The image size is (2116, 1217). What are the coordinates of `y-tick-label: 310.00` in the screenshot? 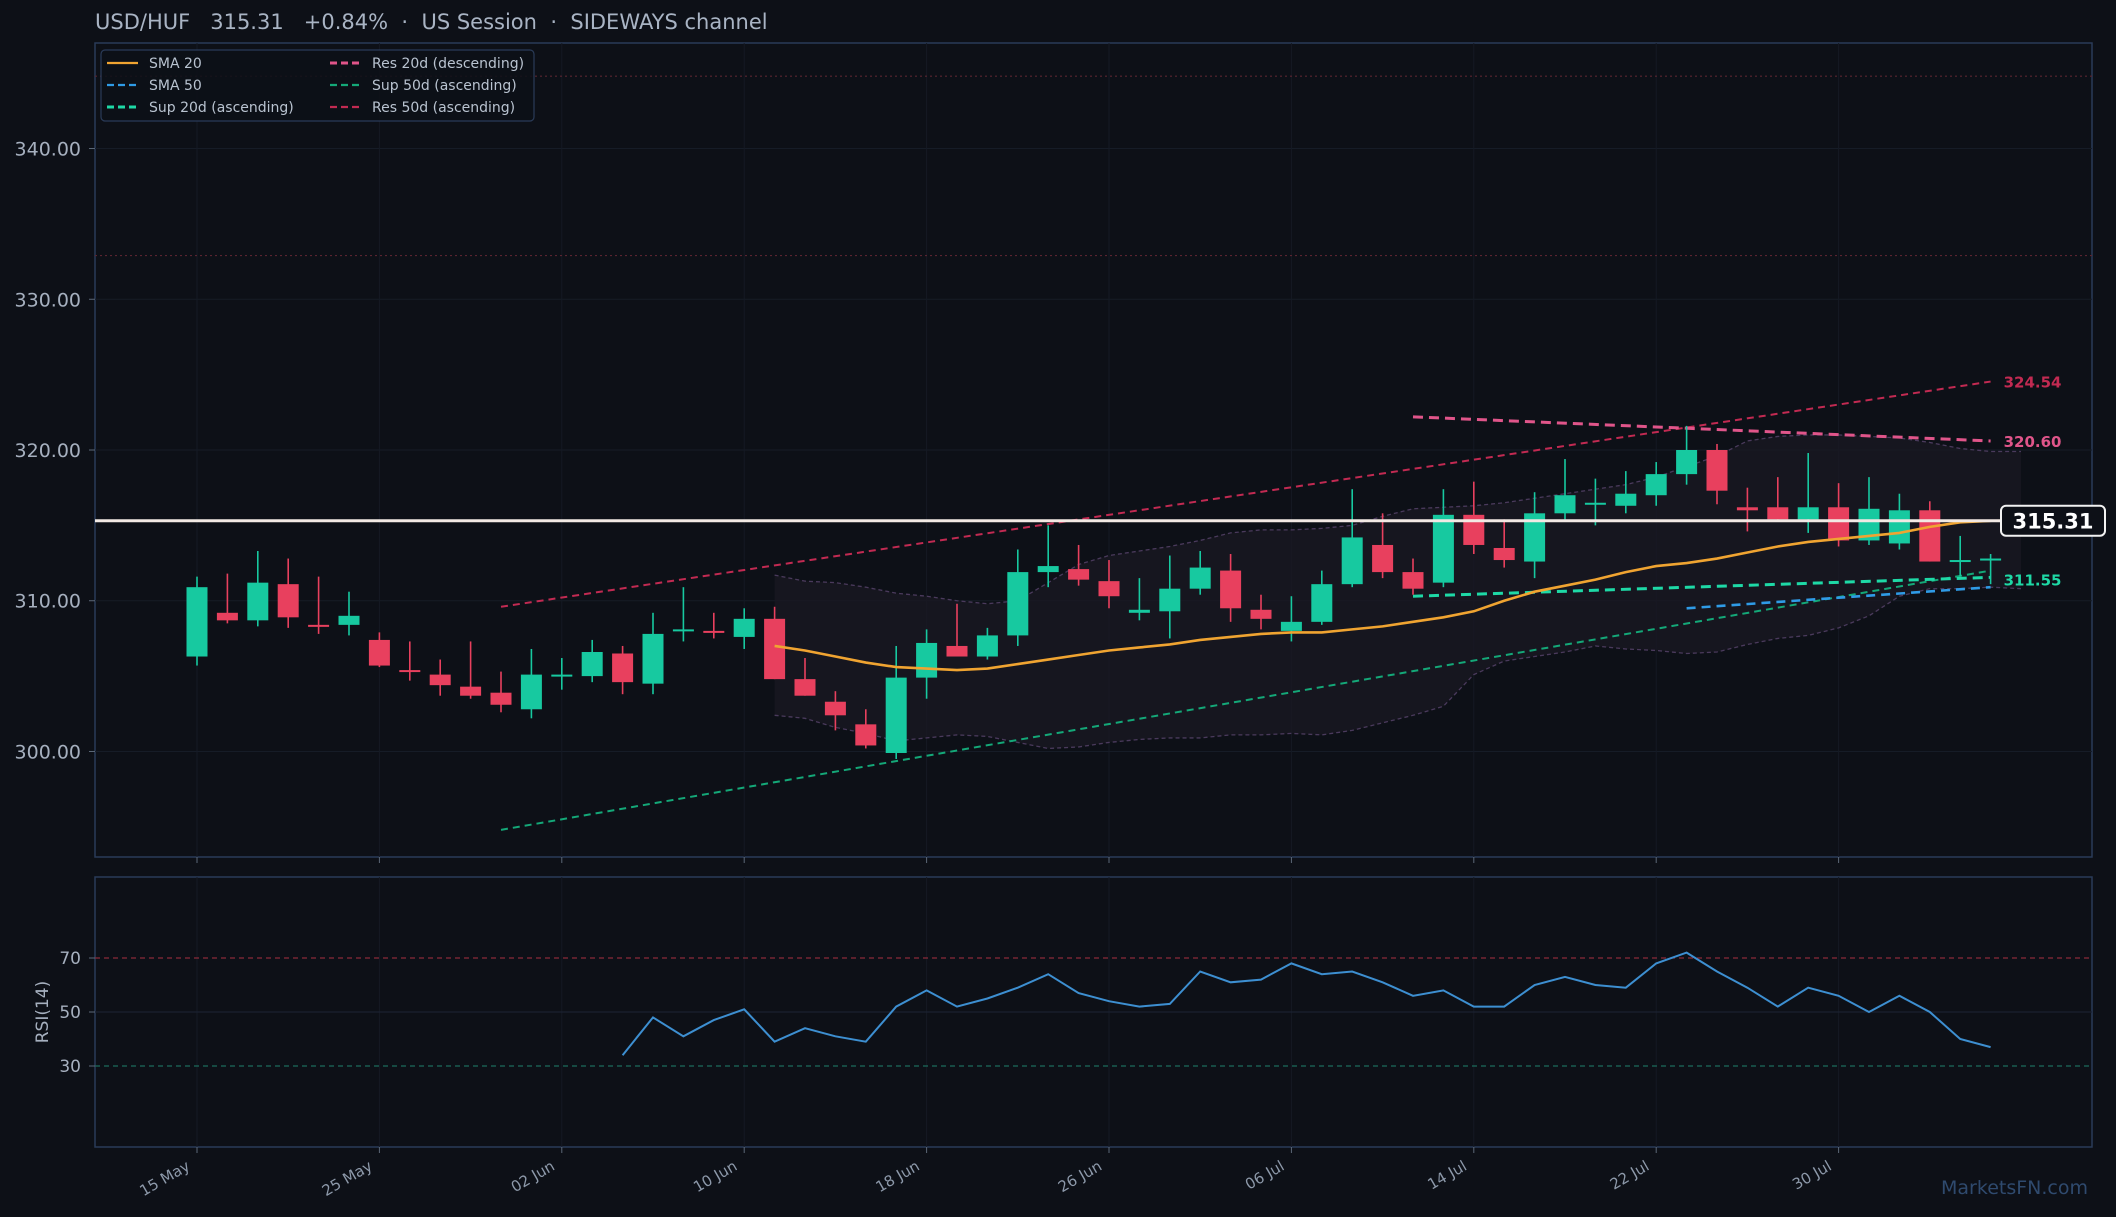 It's located at (48, 602).